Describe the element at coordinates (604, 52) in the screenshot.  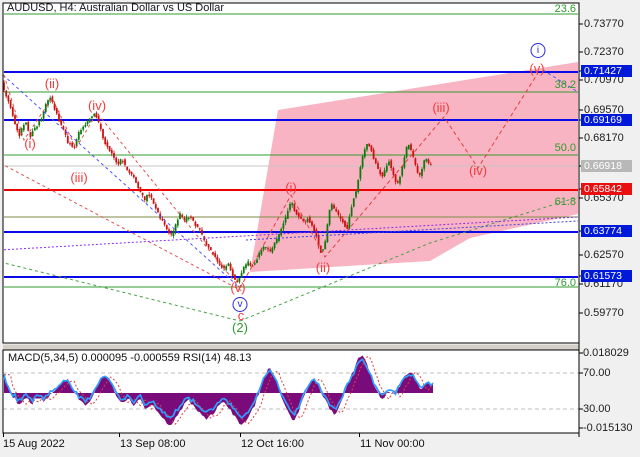
I see `price-axis-label: 0.72370` at that location.